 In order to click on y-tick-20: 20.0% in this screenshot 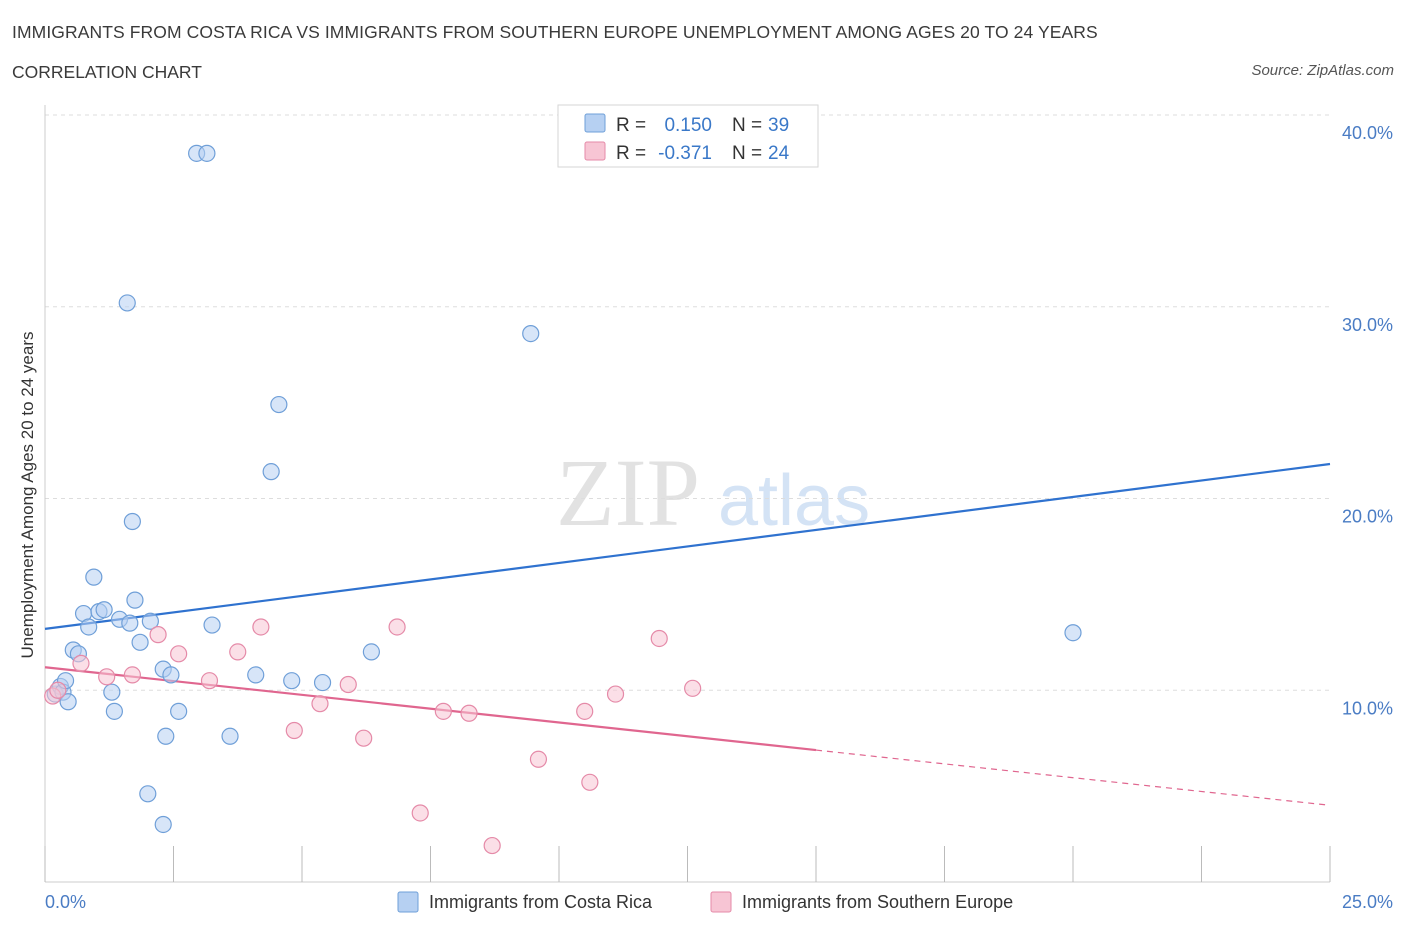, I will do `click(1367, 517)`.